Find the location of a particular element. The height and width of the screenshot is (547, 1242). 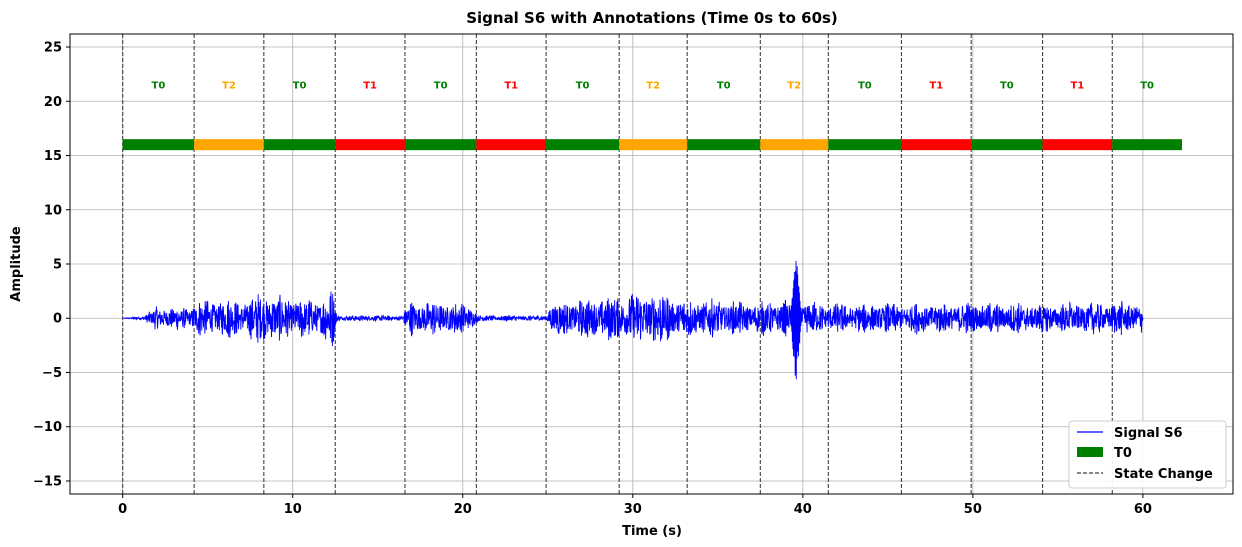

y-tick-label: 20 is located at coordinates (53, 102).